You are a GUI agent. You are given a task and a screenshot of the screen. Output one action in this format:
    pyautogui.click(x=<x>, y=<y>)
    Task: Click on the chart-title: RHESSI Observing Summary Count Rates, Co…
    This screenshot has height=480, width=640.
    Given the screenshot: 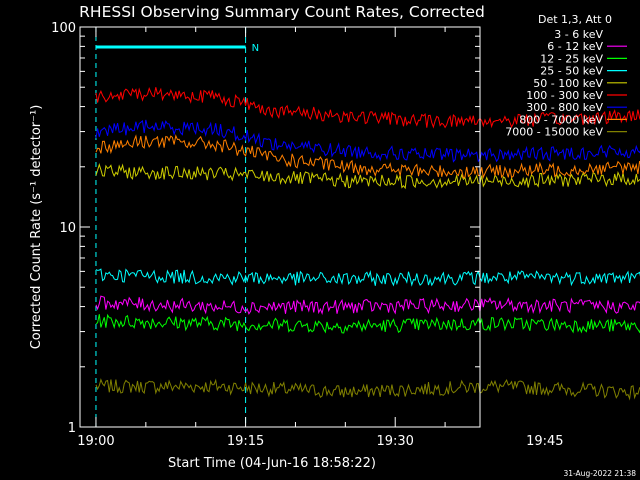 What is the action you would take?
    pyautogui.click(x=282, y=12)
    